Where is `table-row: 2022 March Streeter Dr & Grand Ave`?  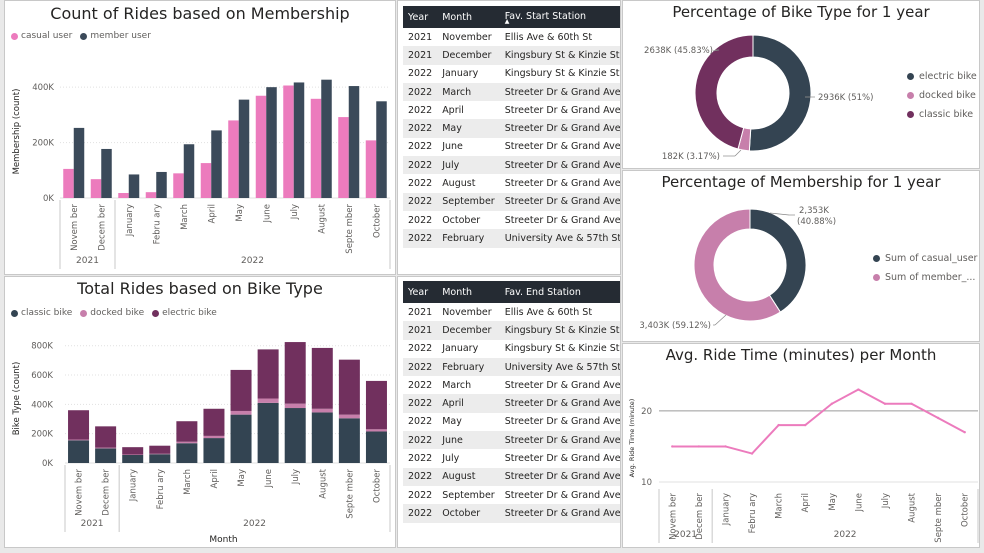 table-row: 2022 March Streeter Dr & Grand Ave is located at coordinates (511, 92).